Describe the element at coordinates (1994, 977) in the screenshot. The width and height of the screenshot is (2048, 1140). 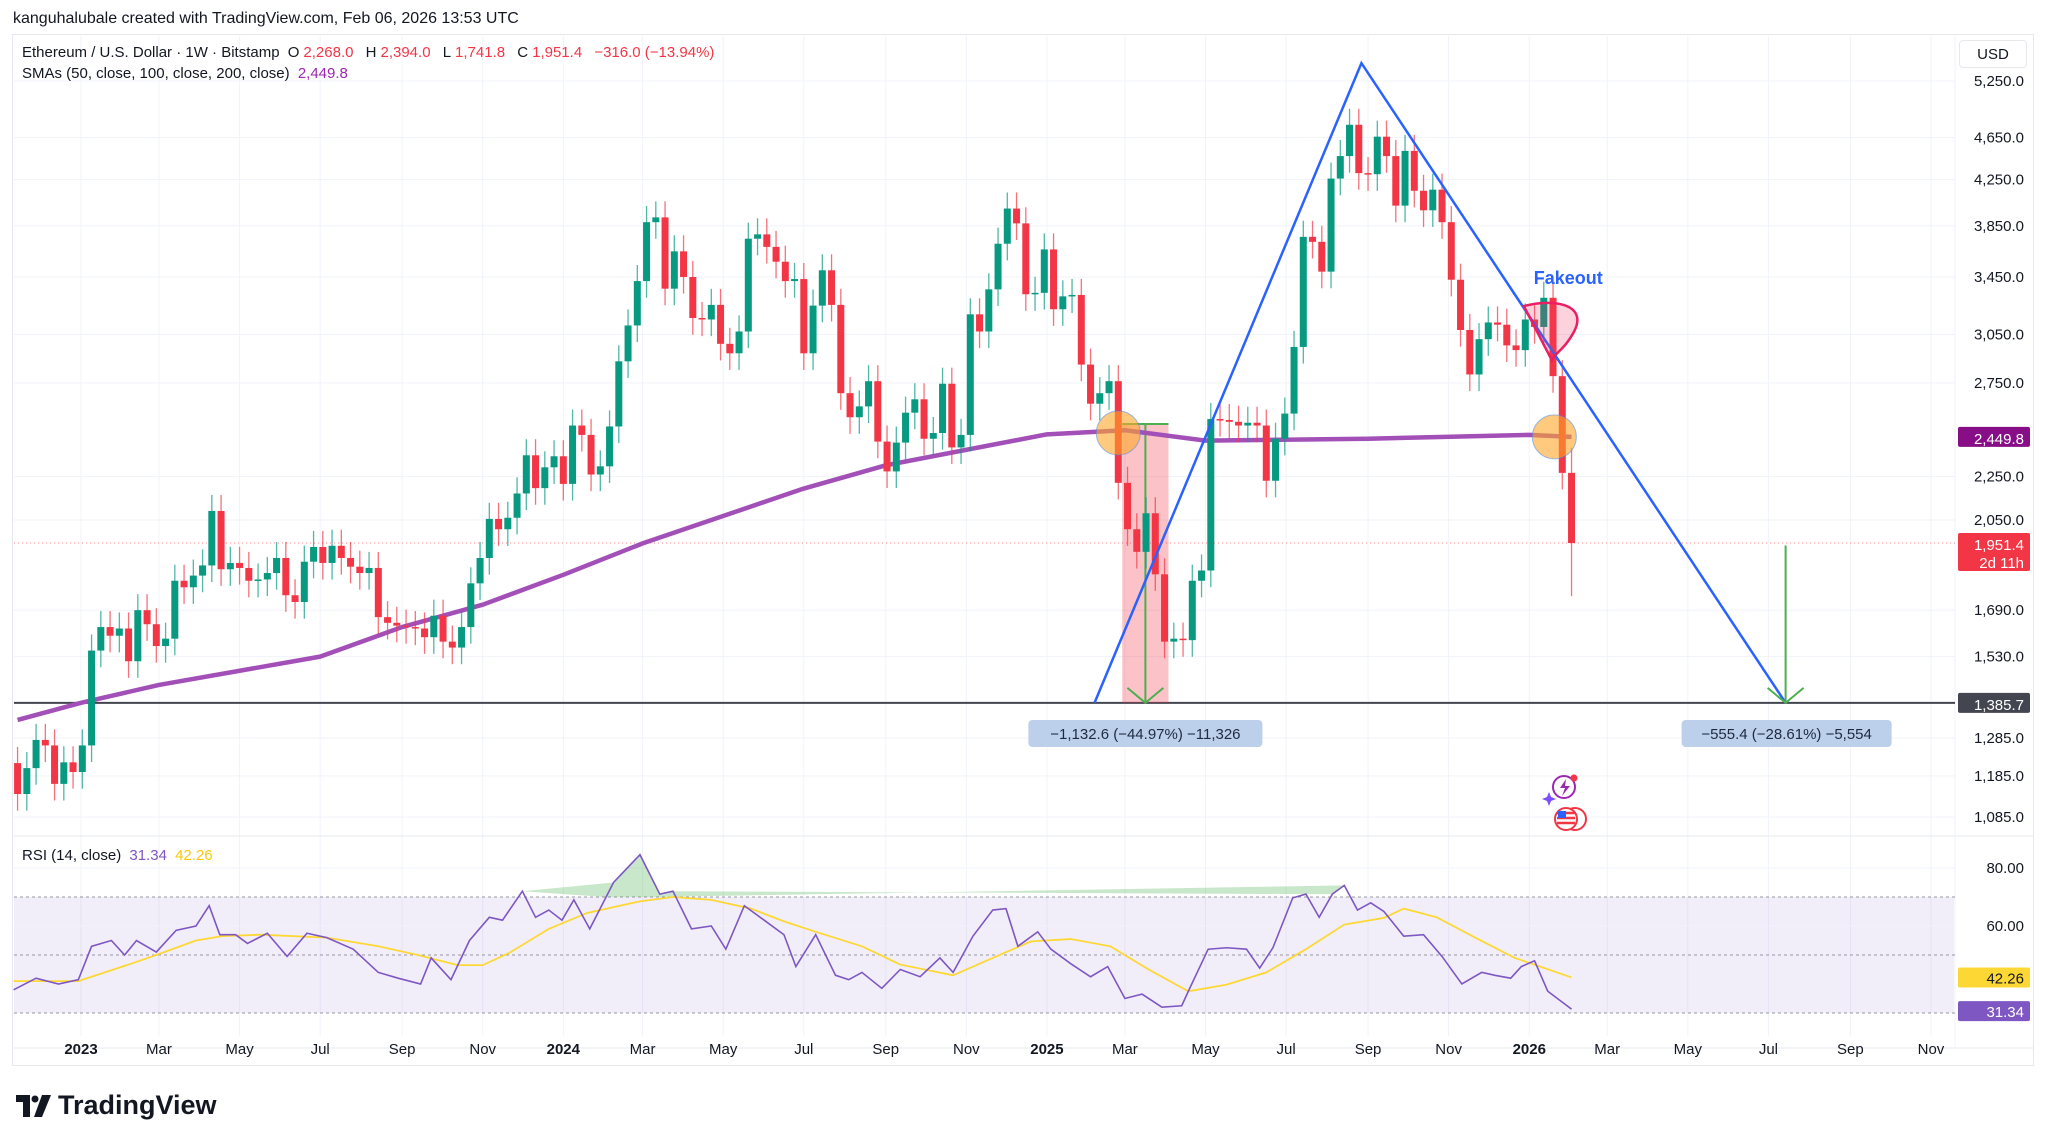
I see `rsi-ma-tag: 42.26` at that location.